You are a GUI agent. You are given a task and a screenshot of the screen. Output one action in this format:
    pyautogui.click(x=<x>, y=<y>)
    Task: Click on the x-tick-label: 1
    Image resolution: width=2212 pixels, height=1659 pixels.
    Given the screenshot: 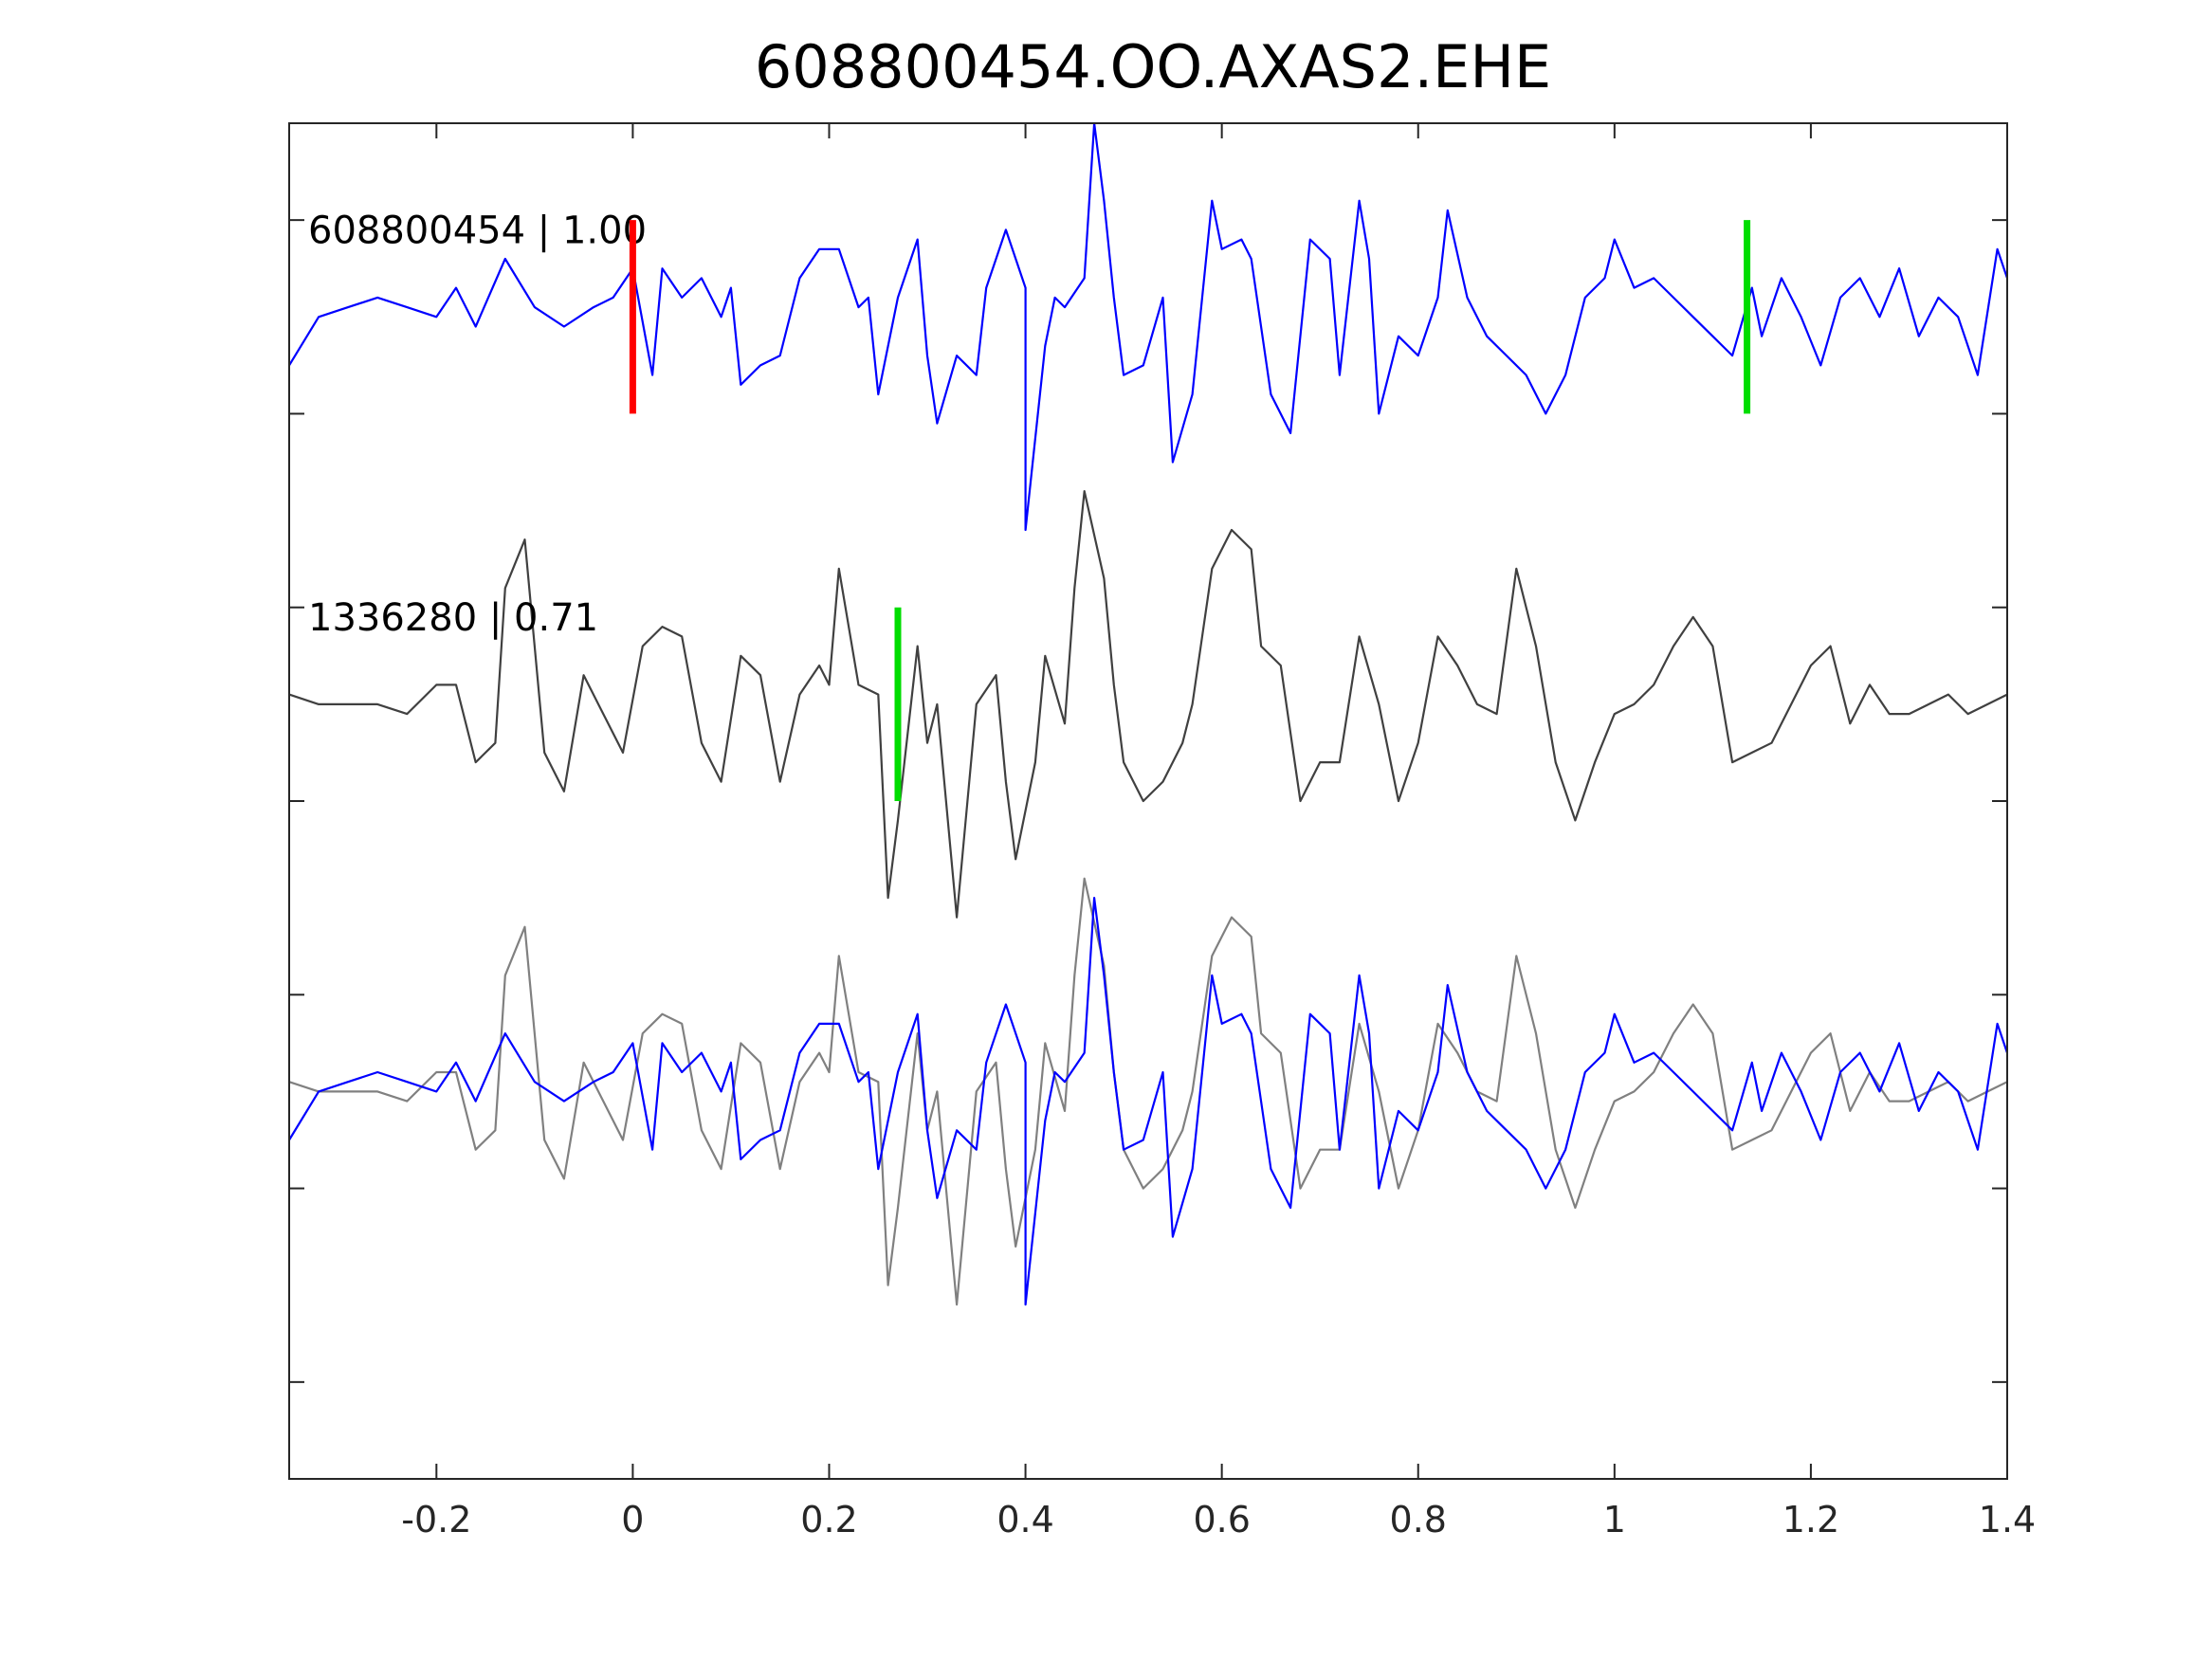 What is the action you would take?
    pyautogui.click(x=1614, y=1519)
    